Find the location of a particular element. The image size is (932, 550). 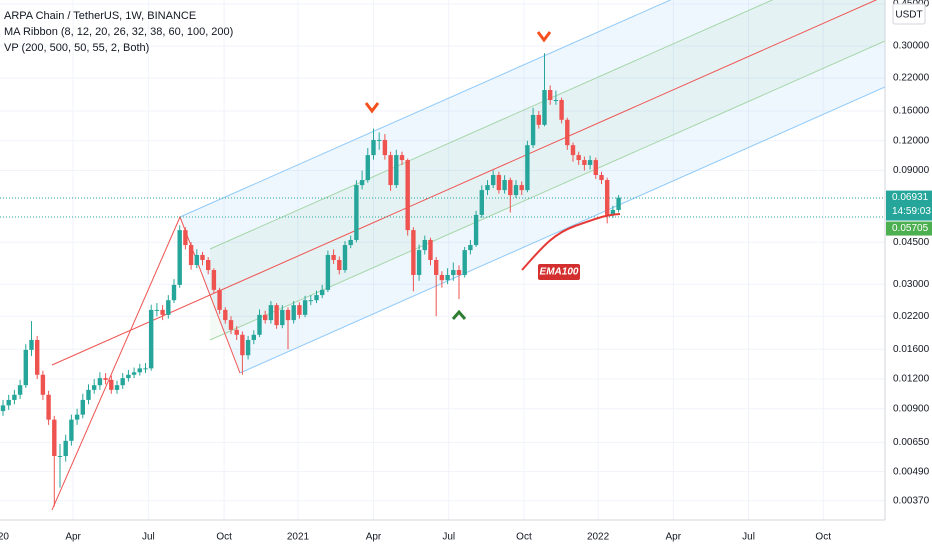

annotation-box is located at coordinates (559, 272).